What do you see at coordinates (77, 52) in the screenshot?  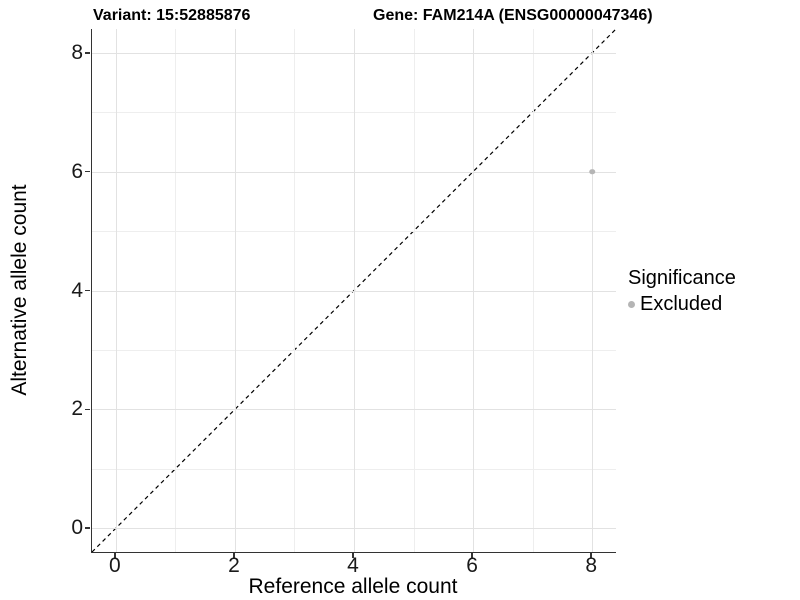 I see `y-tick-label: 8` at bounding box center [77, 52].